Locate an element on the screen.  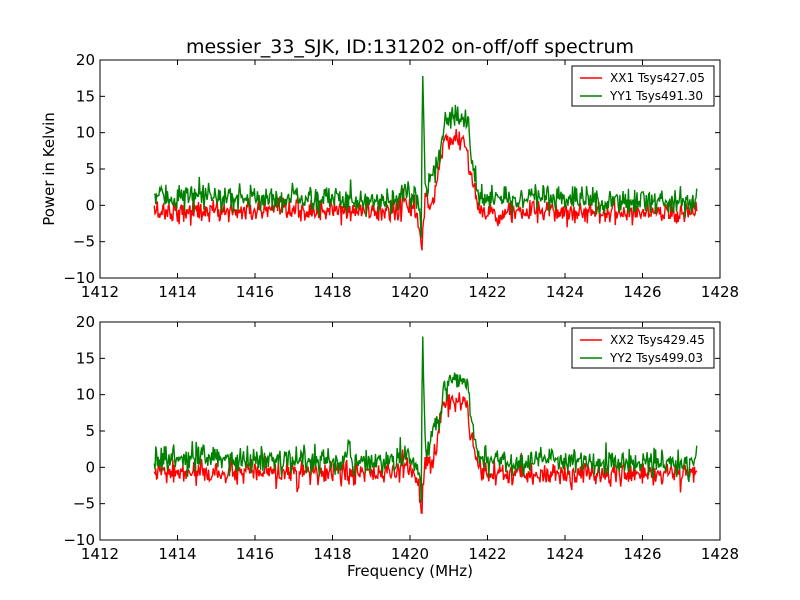
series-line-xx2 is located at coordinates (425, 453).